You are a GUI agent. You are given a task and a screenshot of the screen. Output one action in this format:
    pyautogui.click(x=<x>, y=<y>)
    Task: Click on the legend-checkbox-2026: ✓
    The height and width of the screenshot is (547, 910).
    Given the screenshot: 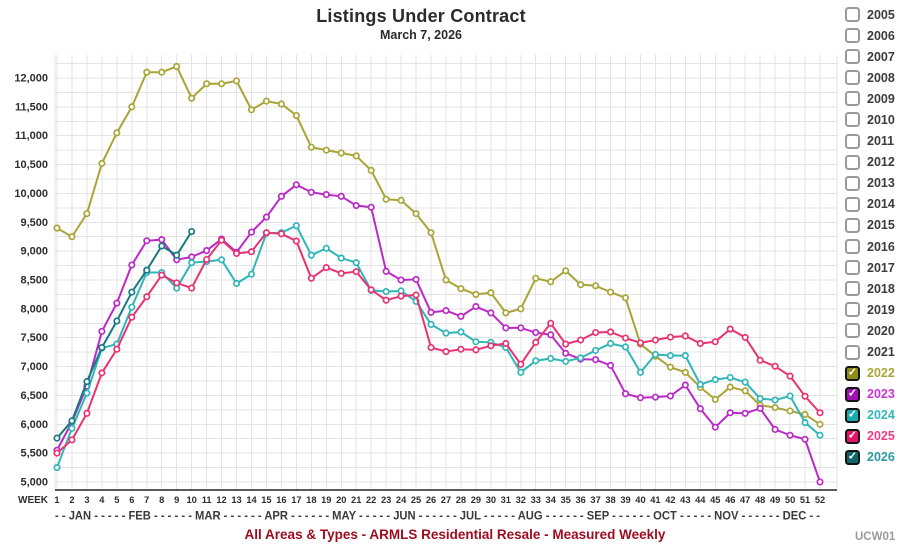 What is the action you would take?
    pyautogui.click(x=852, y=457)
    